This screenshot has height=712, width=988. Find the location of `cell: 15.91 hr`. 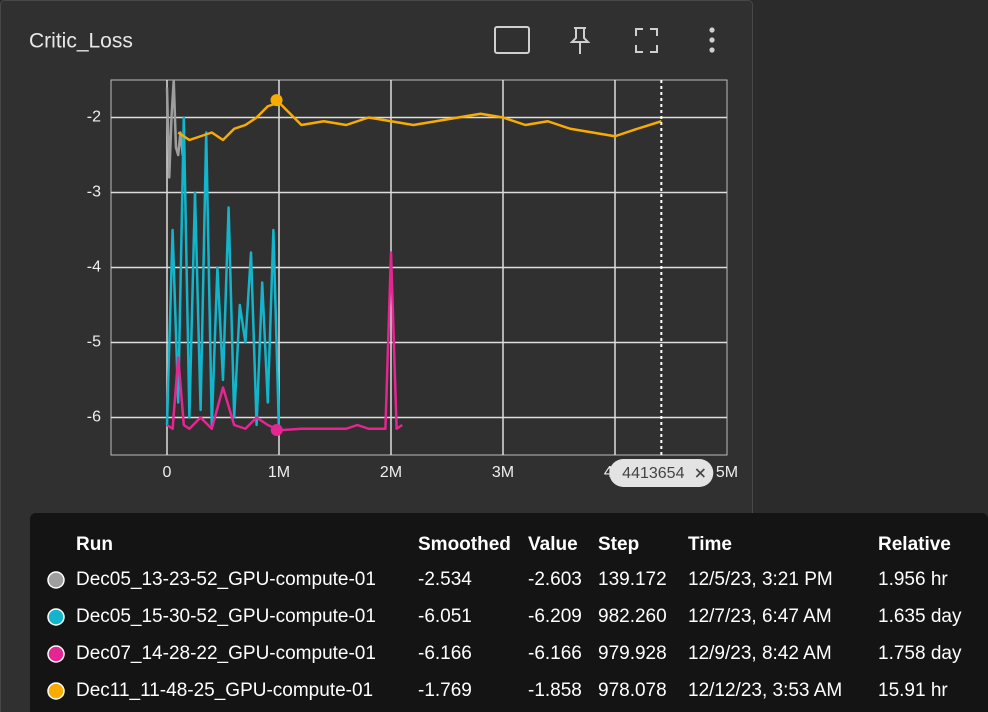

cell: 15.91 hr is located at coordinates (913, 690).